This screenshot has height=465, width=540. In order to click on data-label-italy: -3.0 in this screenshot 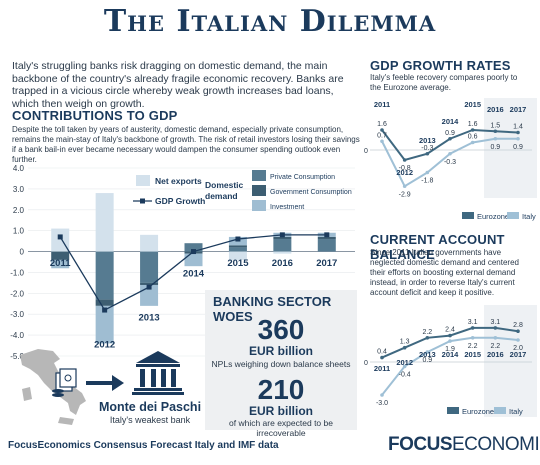, I will do `click(382, 403)`.